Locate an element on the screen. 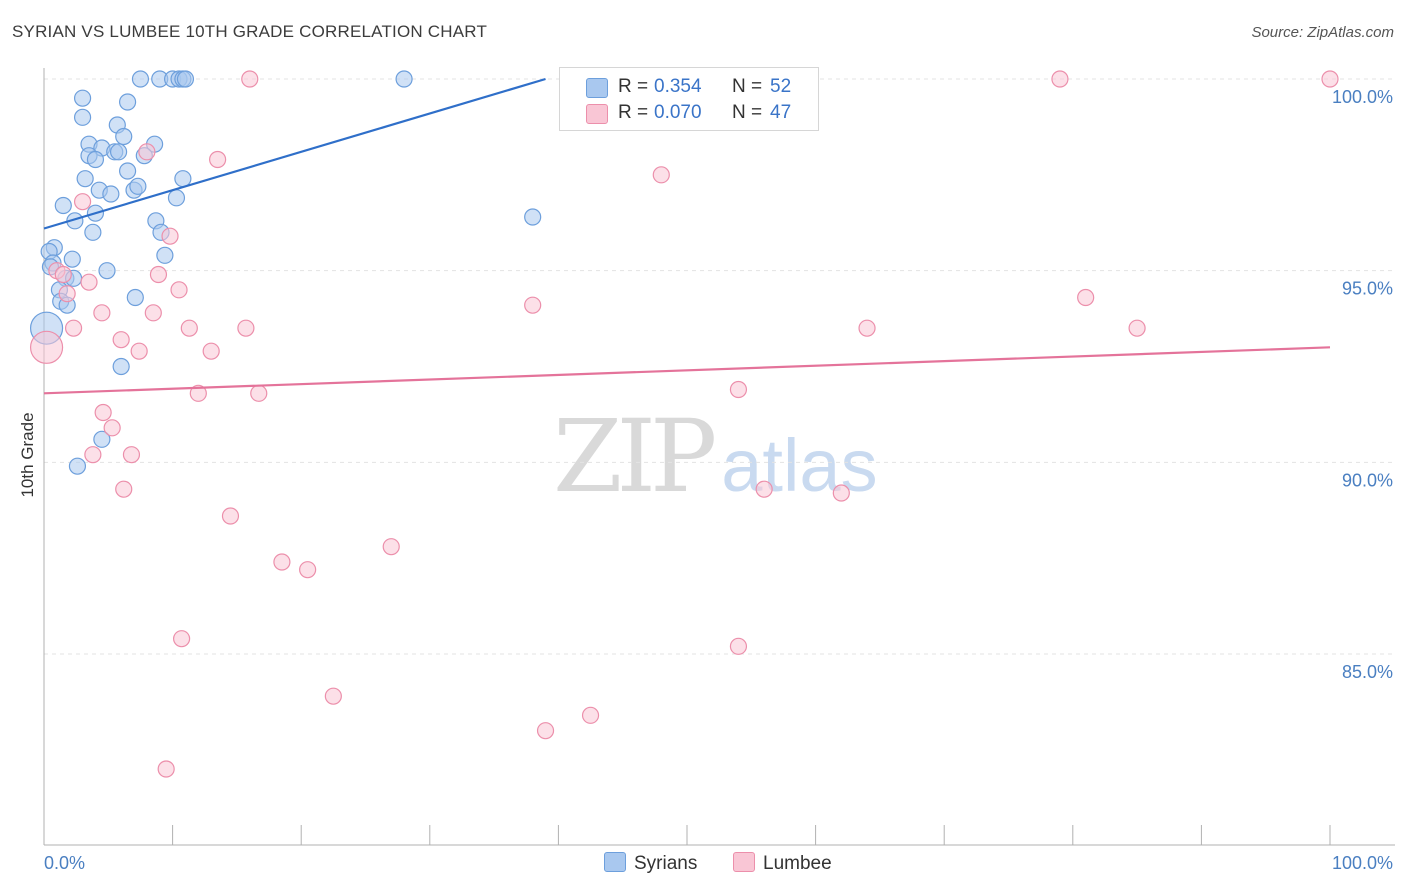  bottom-legend-lumbee: Lumbee is located at coordinates (782, 863).